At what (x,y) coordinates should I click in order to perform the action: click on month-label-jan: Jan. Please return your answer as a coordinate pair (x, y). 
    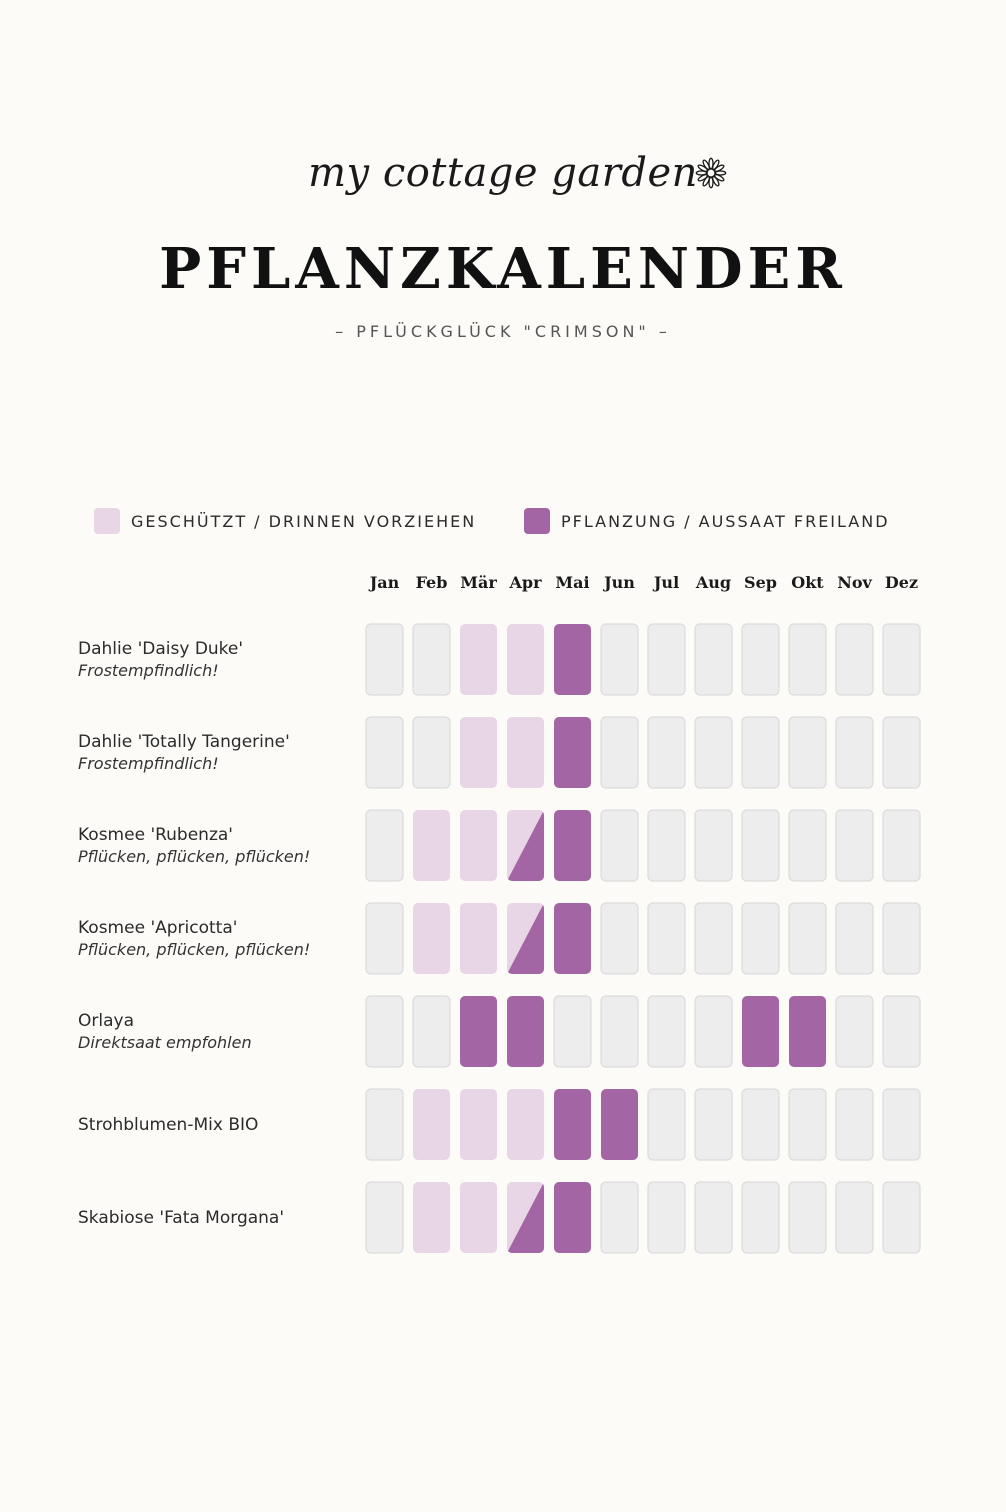
    Looking at the image, I should click on (384, 582).